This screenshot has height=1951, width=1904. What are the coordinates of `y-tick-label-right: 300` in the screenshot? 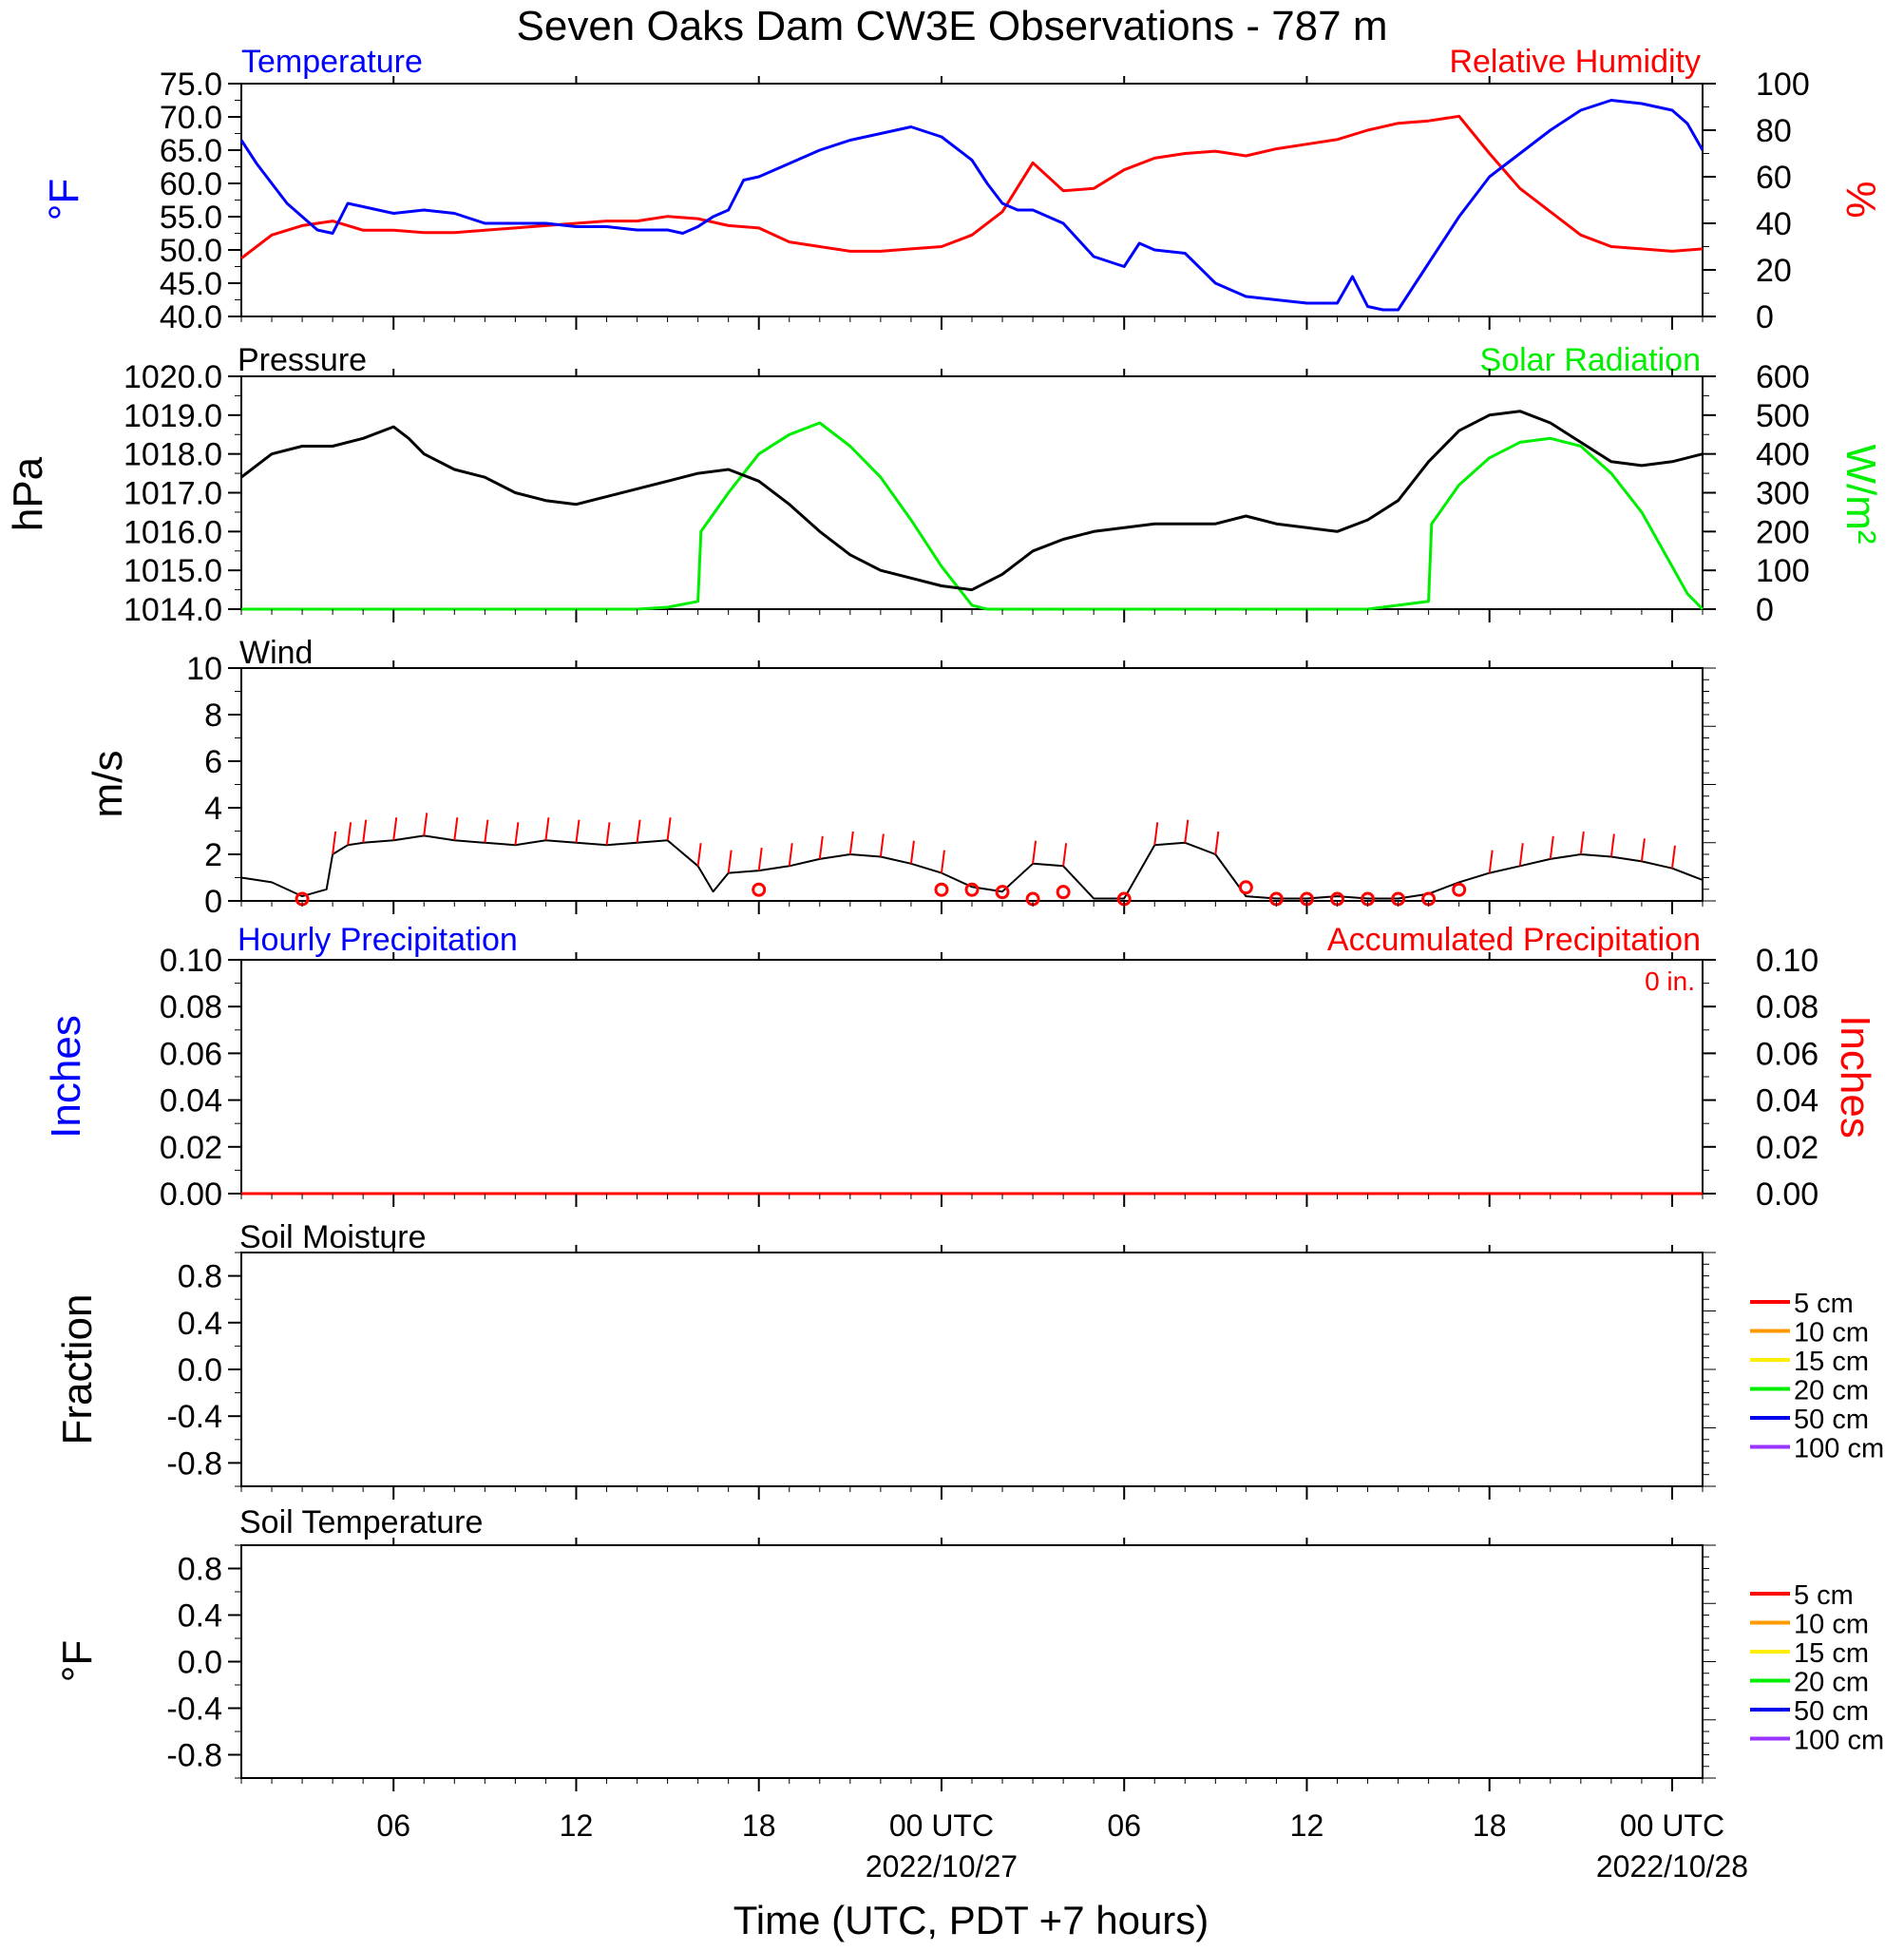 It's located at (1783, 494).